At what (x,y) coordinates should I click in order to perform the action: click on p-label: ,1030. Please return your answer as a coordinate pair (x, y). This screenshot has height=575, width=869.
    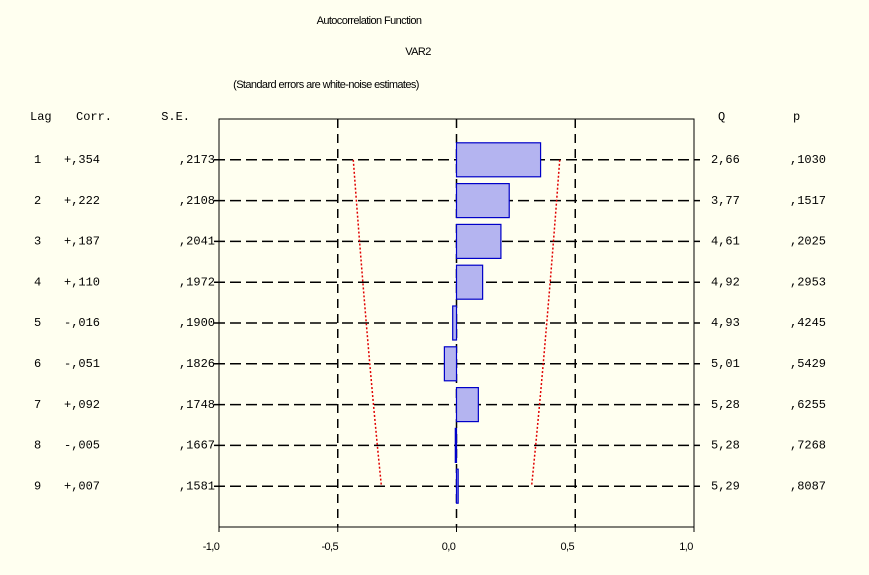
    Looking at the image, I should click on (808, 160).